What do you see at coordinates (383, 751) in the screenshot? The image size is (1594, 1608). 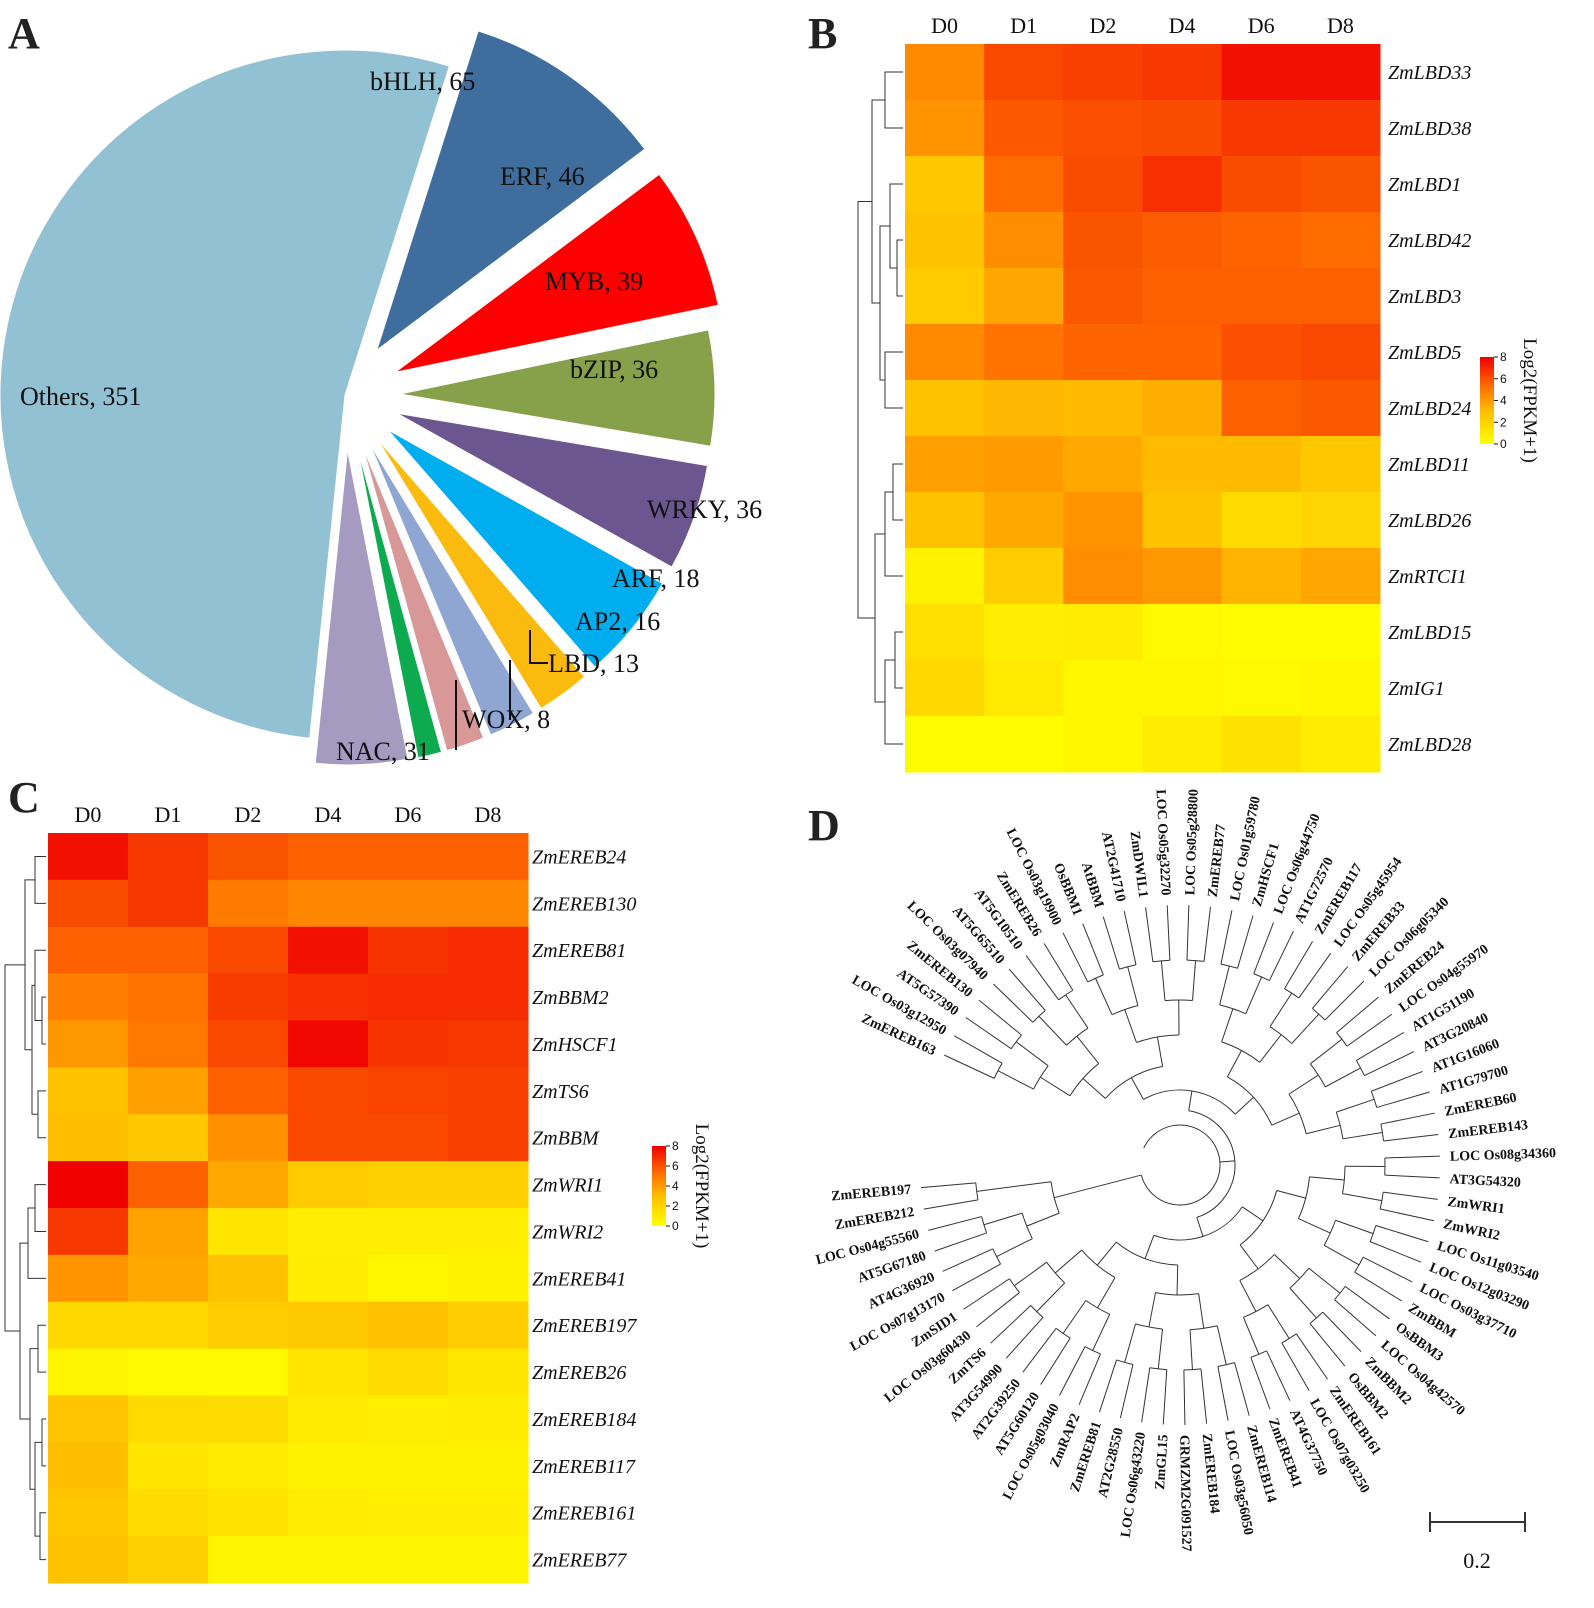 I see `pie-label-nac: NAC, 31` at bounding box center [383, 751].